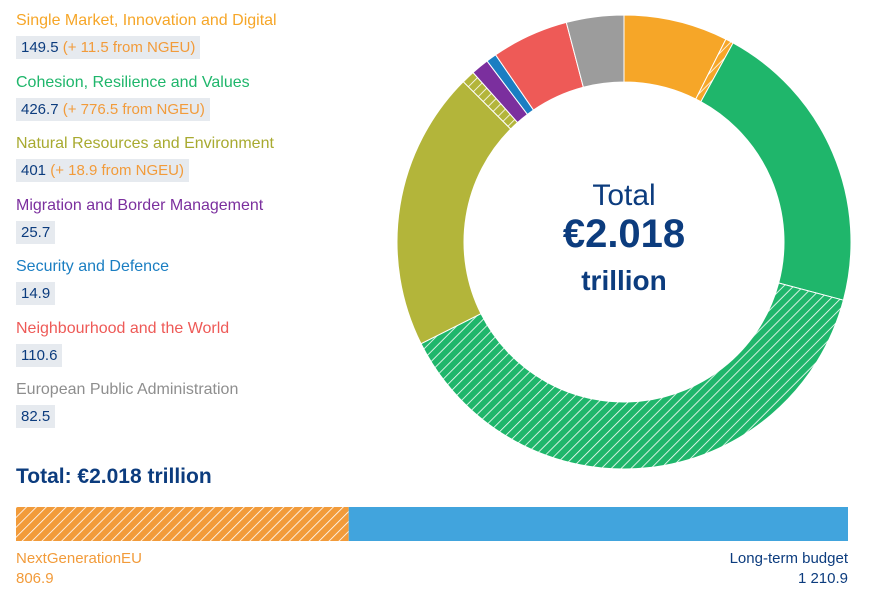 The image size is (870, 600). I want to click on legend-value: 82.5, so click(36, 416).